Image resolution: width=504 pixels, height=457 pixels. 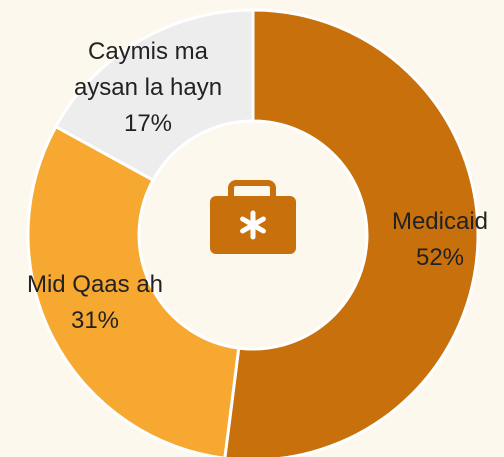 I want to click on value-label: 31%, so click(x=95, y=320).